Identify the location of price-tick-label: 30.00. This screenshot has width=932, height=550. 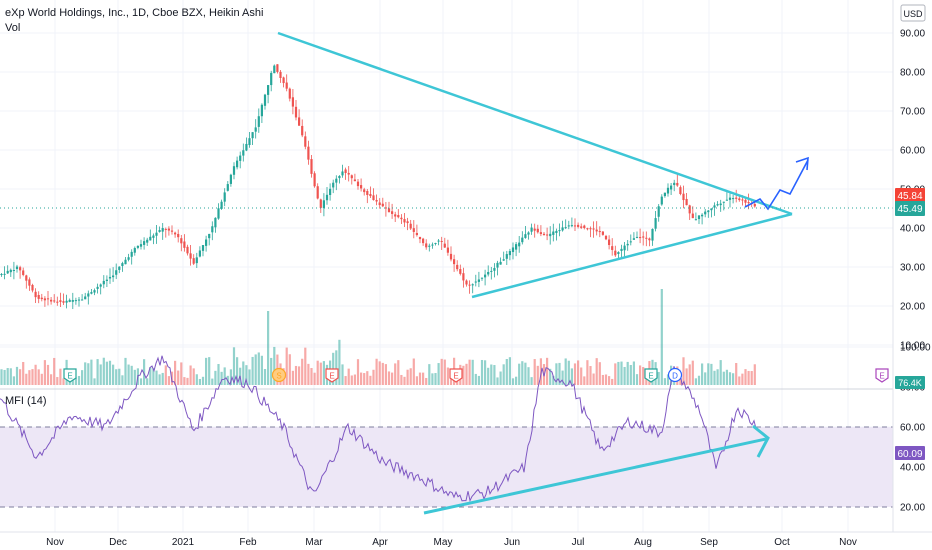
(912, 268).